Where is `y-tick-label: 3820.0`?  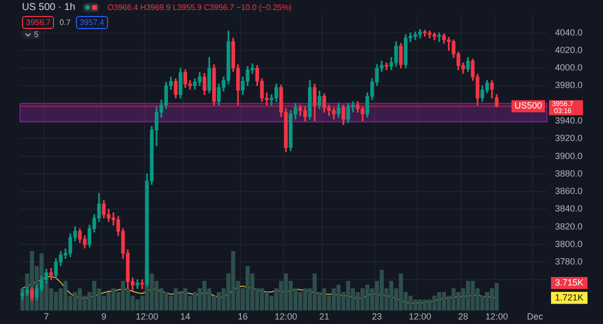 y-tick-label: 3820.0 is located at coordinates (569, 226).